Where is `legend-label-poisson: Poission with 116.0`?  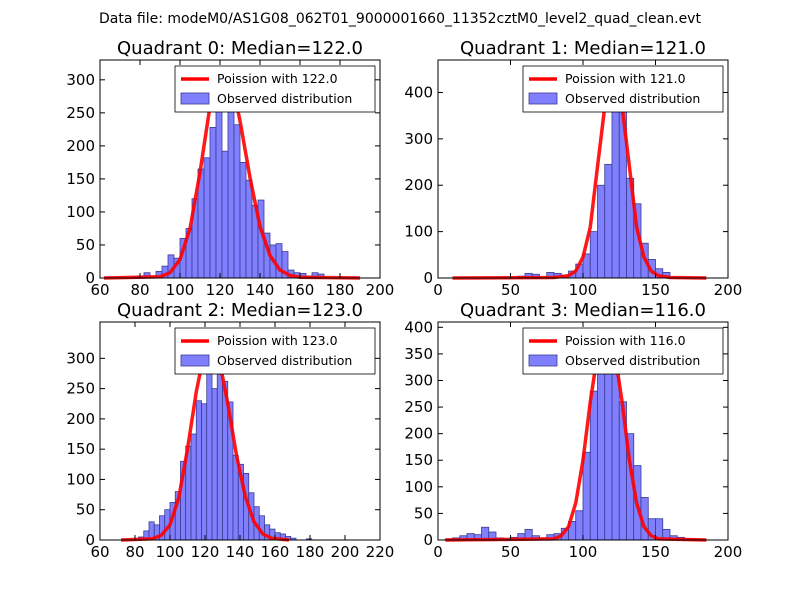
legend-label-poisson: Poission with 116.0 is located at coordinates (625, 340).